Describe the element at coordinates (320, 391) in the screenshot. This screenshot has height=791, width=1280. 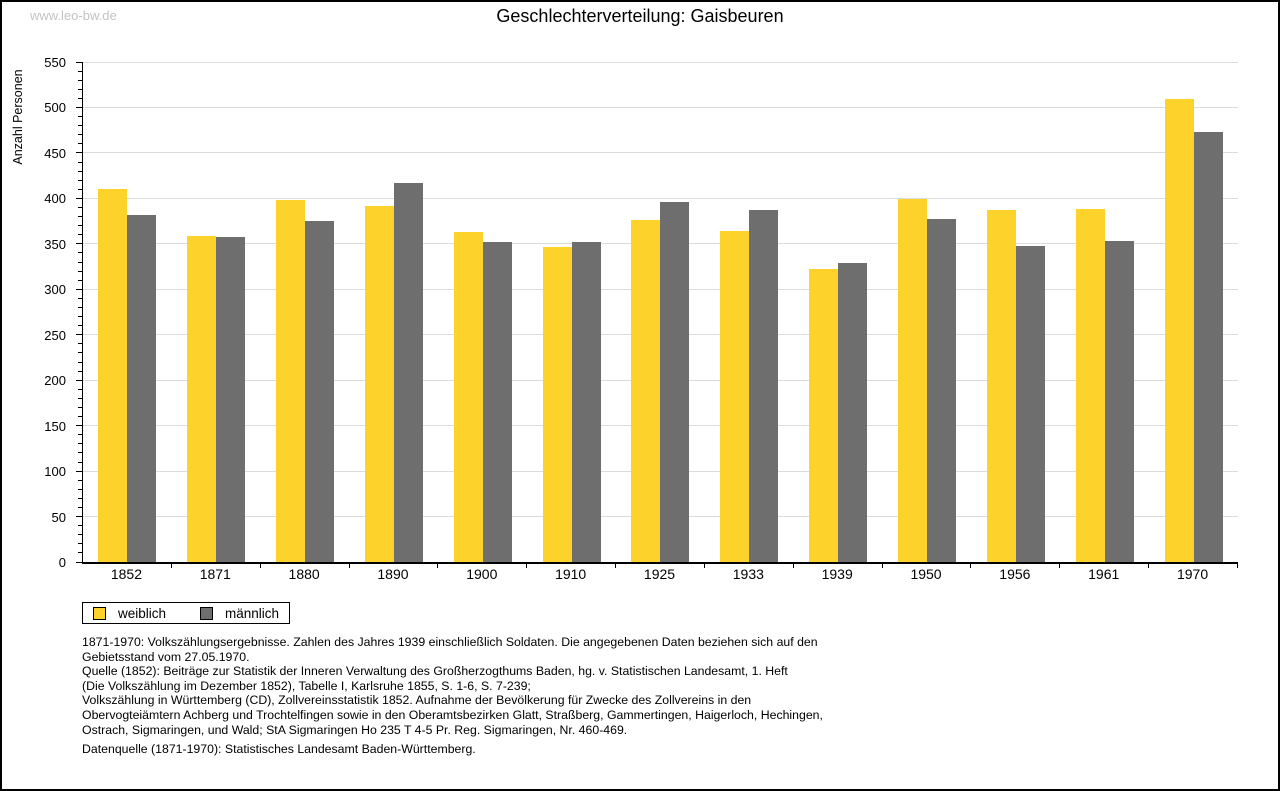
I see `bar-männlich-1880` at that location.